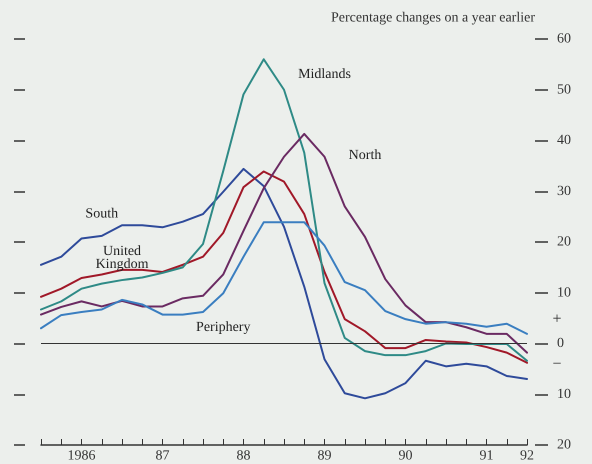  I want to click on x-tick-label: 88, so click(243, 456).